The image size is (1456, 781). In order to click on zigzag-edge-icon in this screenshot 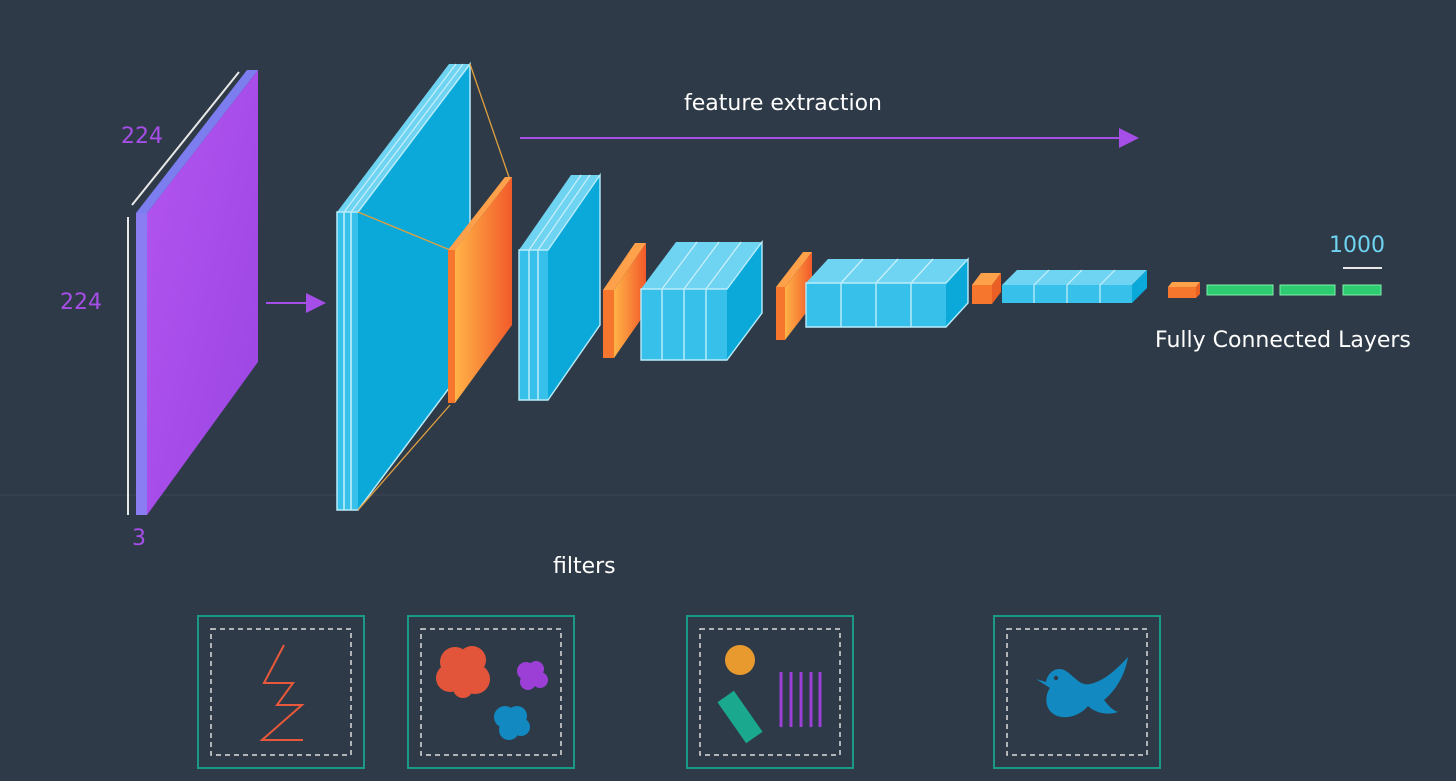, I will do `click(282, 692)`.